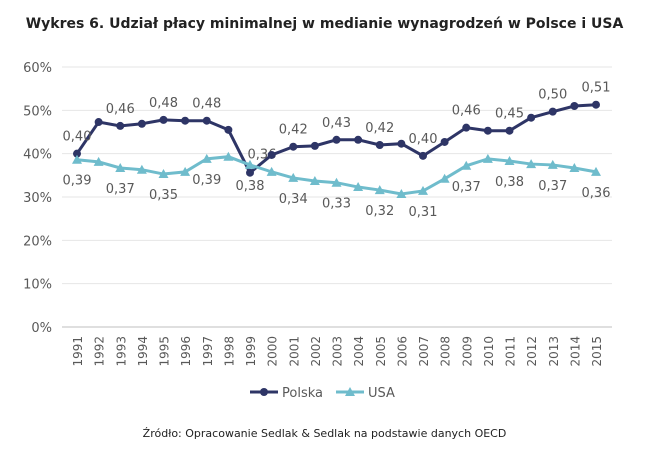  Describe the element at coordinates (359, 351) in the screenshot. I see `x-tick-label: 2004` at that location.